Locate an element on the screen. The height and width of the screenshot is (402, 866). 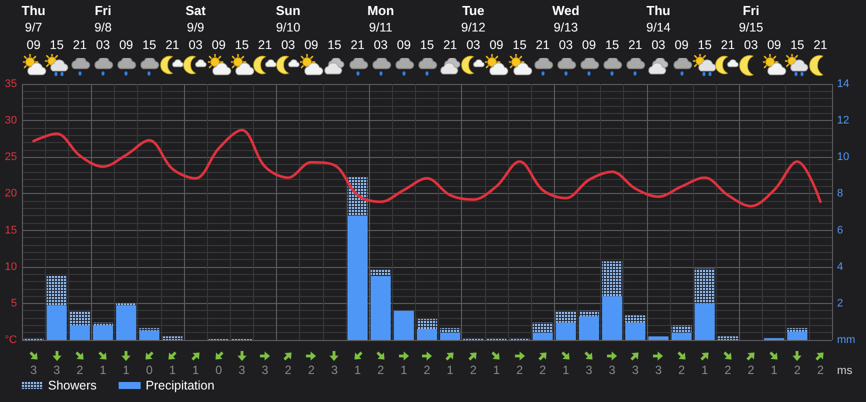
y2-tick-label: 14 is located at coordinates (843, 84).